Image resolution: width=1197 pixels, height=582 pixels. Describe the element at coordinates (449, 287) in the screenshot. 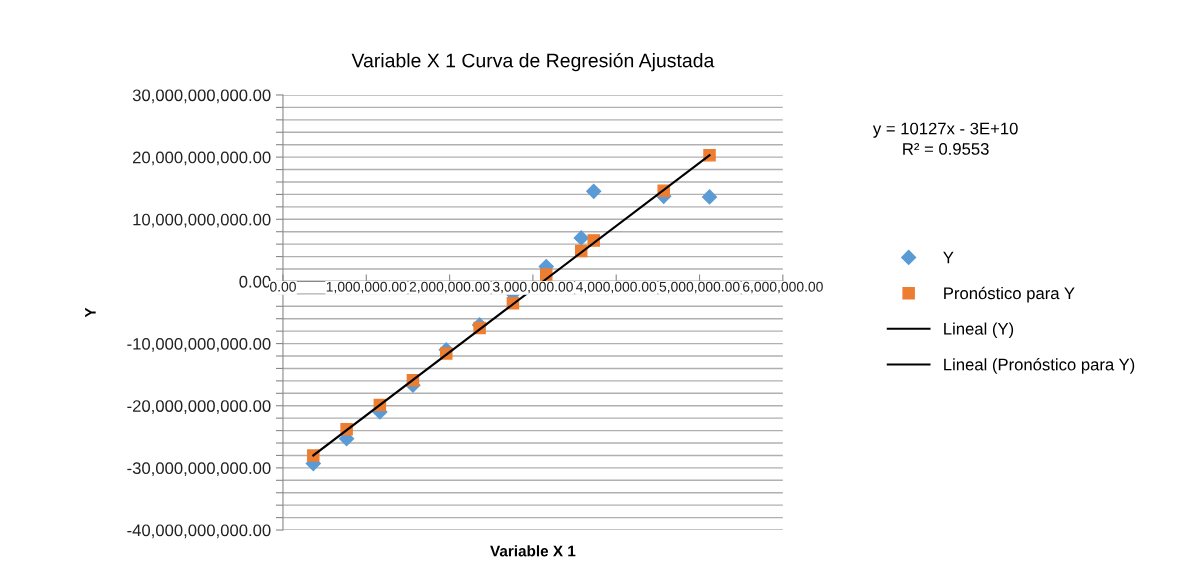

I see `x-tick-label: 2,000,000.00` at that location.